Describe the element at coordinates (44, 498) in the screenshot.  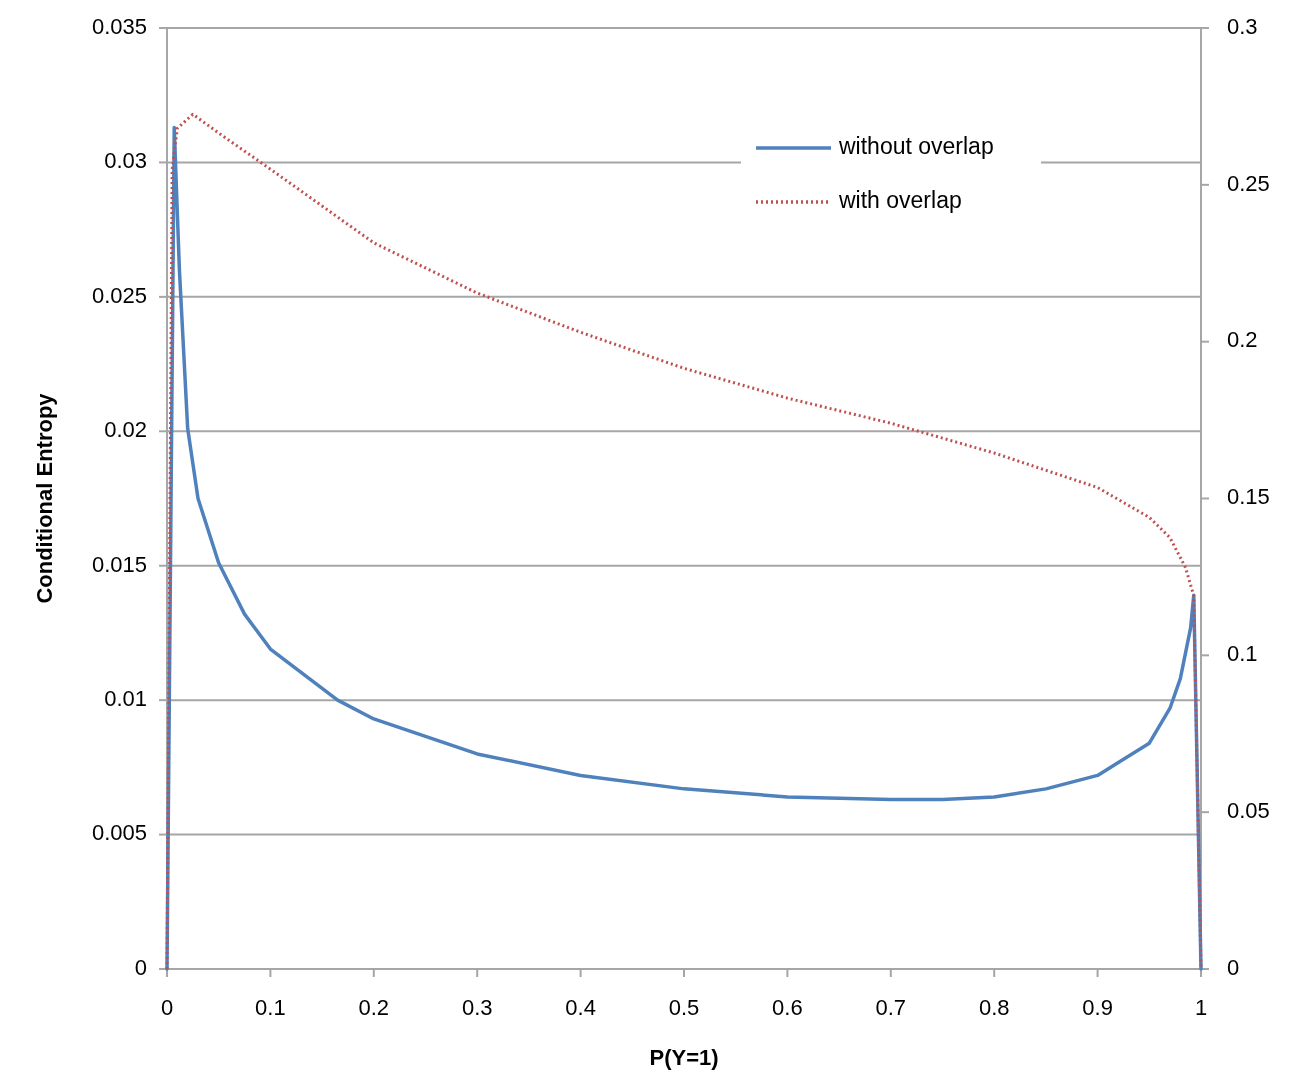
I see `y-axis-title: Conditional Entropy` at that location.